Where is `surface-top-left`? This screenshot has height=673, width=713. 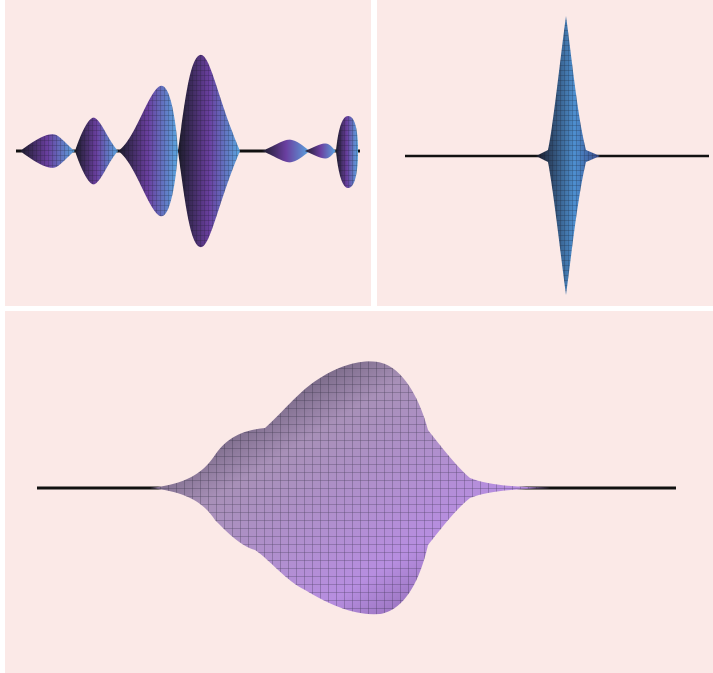 surface-top-left is located at coordinates (188, 151).